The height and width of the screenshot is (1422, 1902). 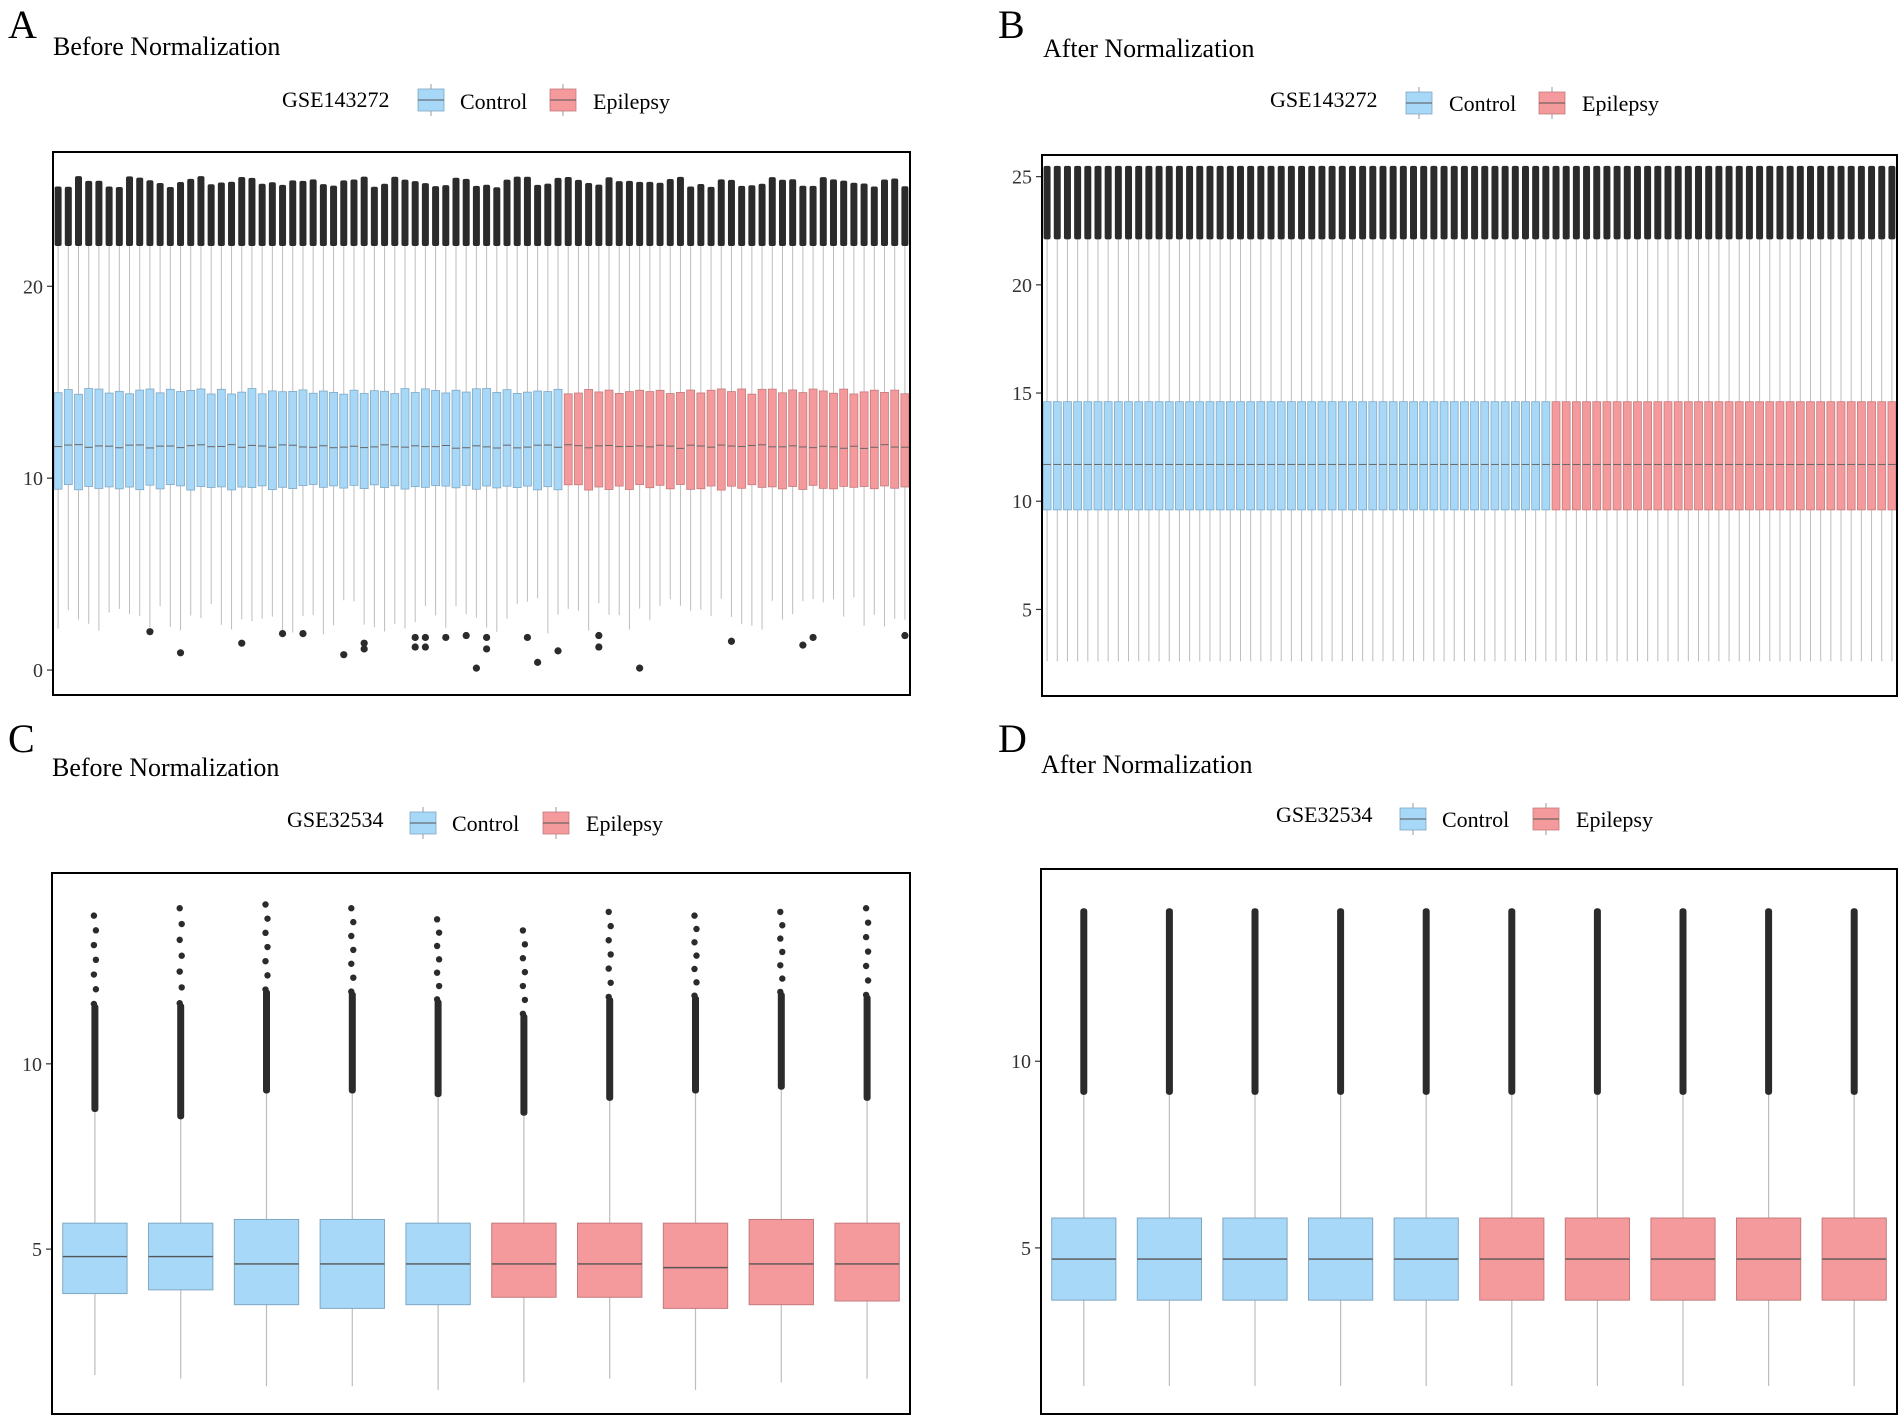 I want to click on panel-a-y-axis: 0 10 20, so click(x=38, y=479).